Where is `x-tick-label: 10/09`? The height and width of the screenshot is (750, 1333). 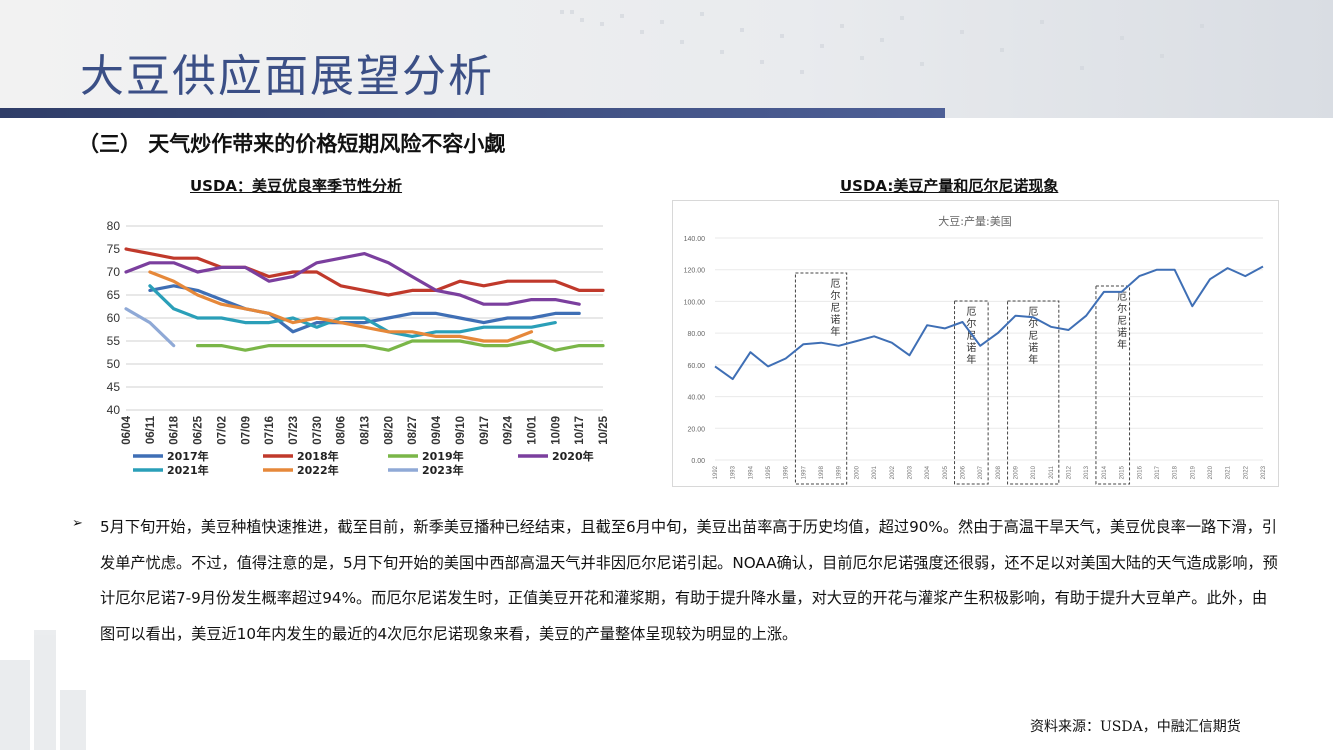 x-tick-label: 10/09 is located at coordinates (556, 430).